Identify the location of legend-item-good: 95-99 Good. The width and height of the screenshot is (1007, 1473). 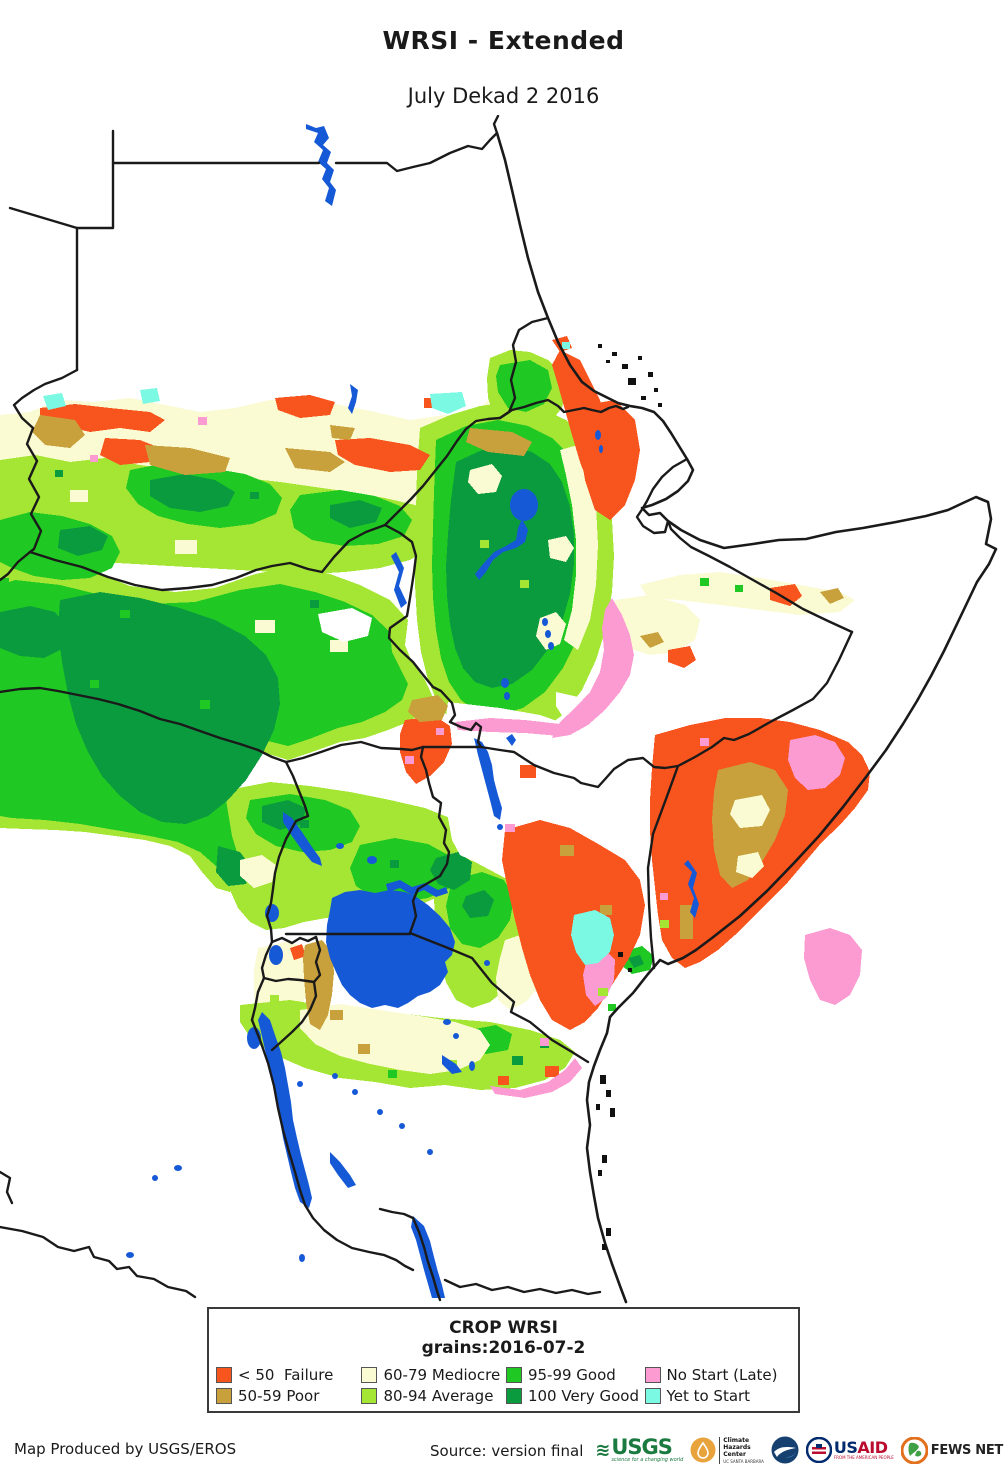
(575, 1374).